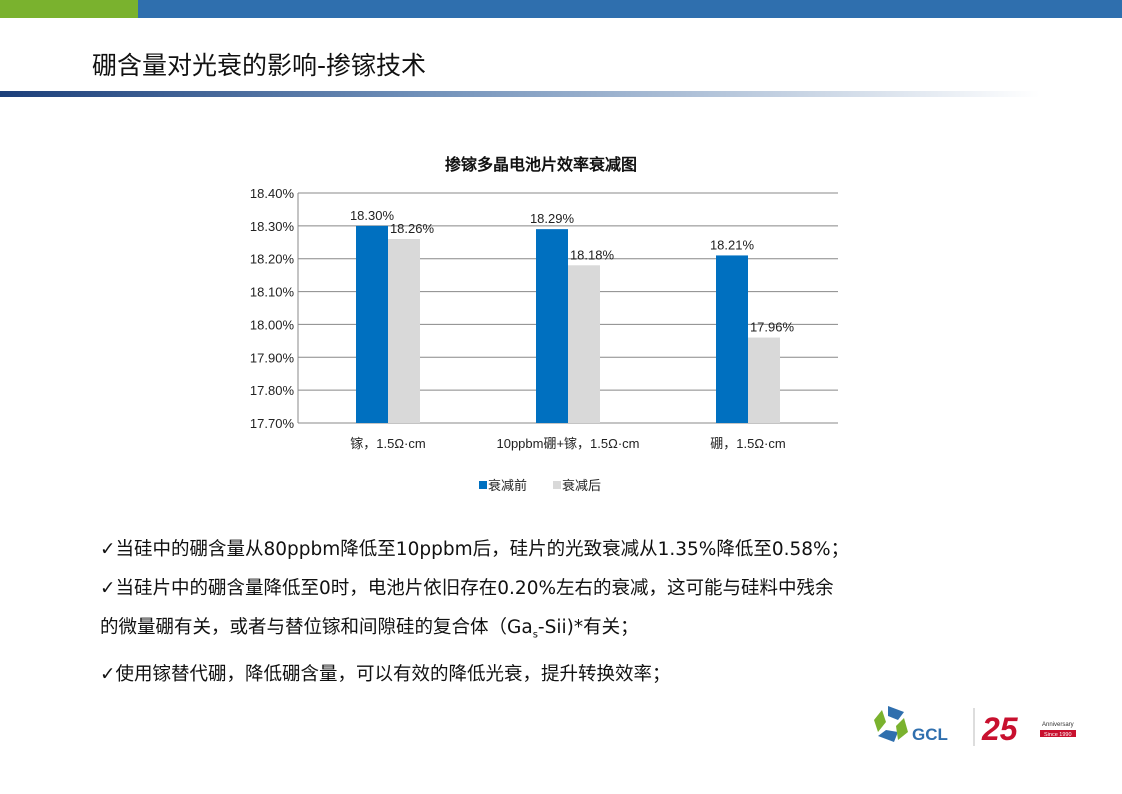 The width and height of the screenshot is (1122, 794). I want to click on bullet-2-text: 的微量硼有关，或者与替位镓和间隙硅的复合体（Ga, so click(316, 627).